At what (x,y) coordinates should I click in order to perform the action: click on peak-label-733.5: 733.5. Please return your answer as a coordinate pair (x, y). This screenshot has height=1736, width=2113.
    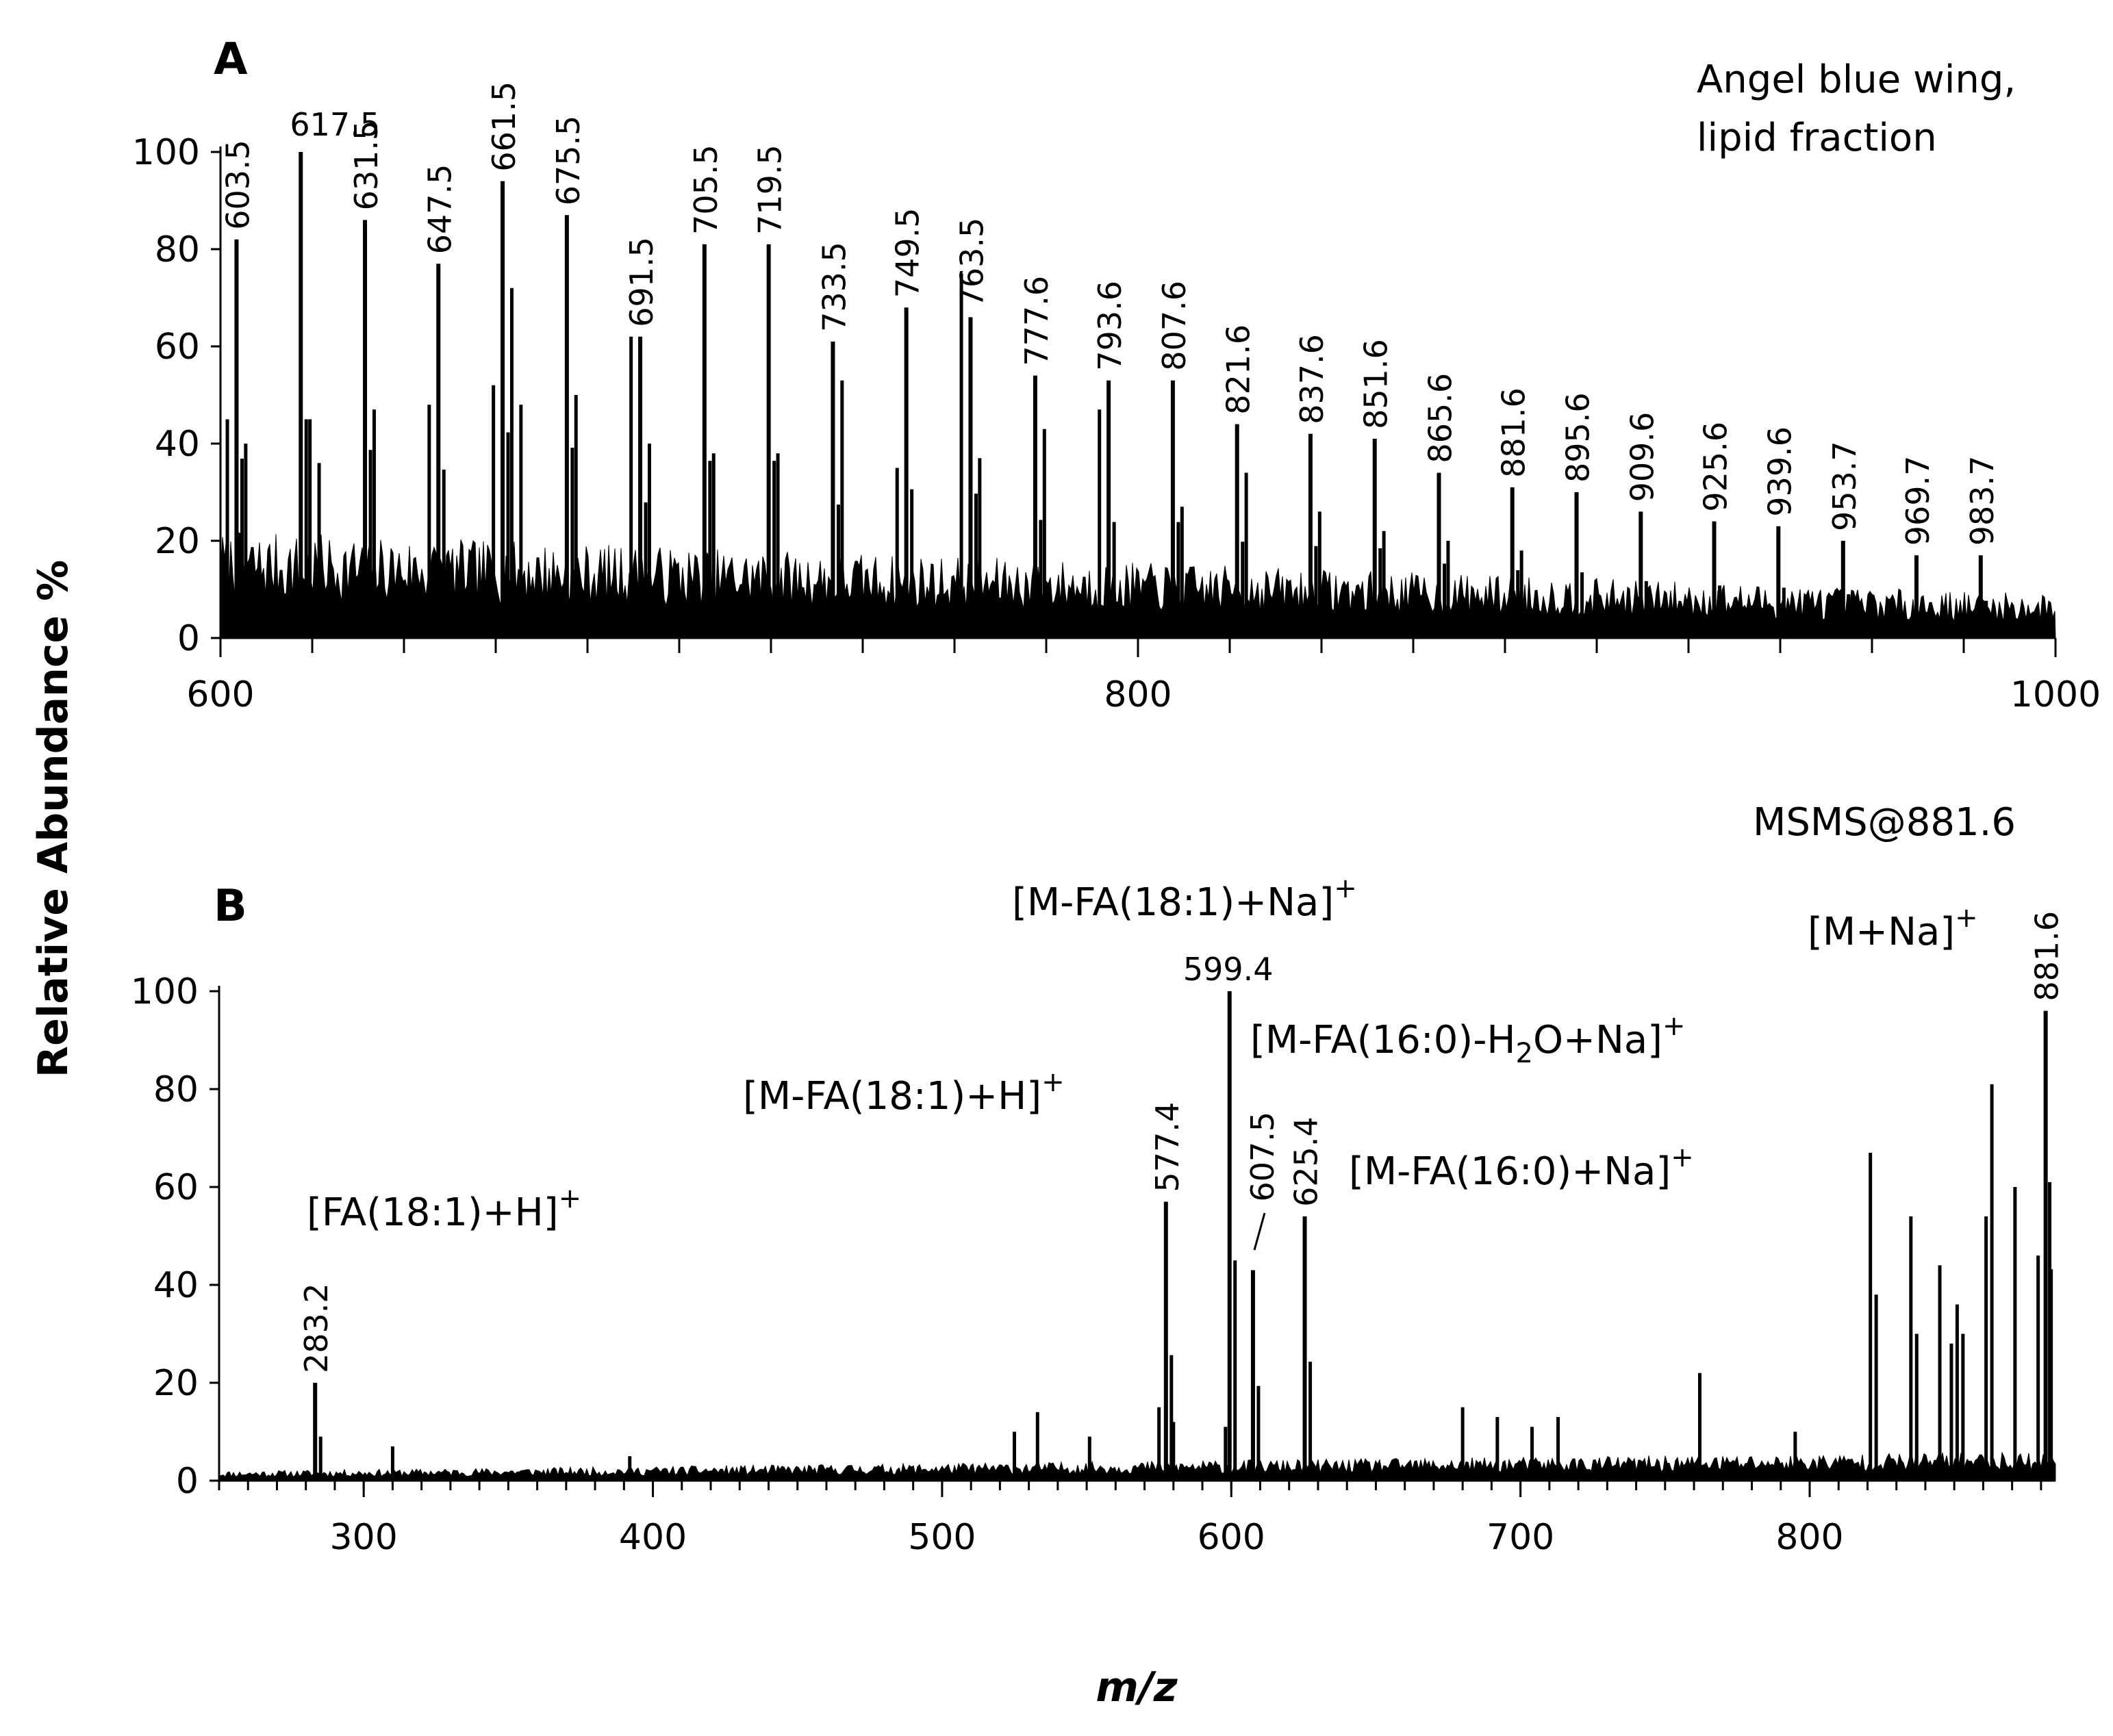
    Looking at the image, I should click on (833, 287).